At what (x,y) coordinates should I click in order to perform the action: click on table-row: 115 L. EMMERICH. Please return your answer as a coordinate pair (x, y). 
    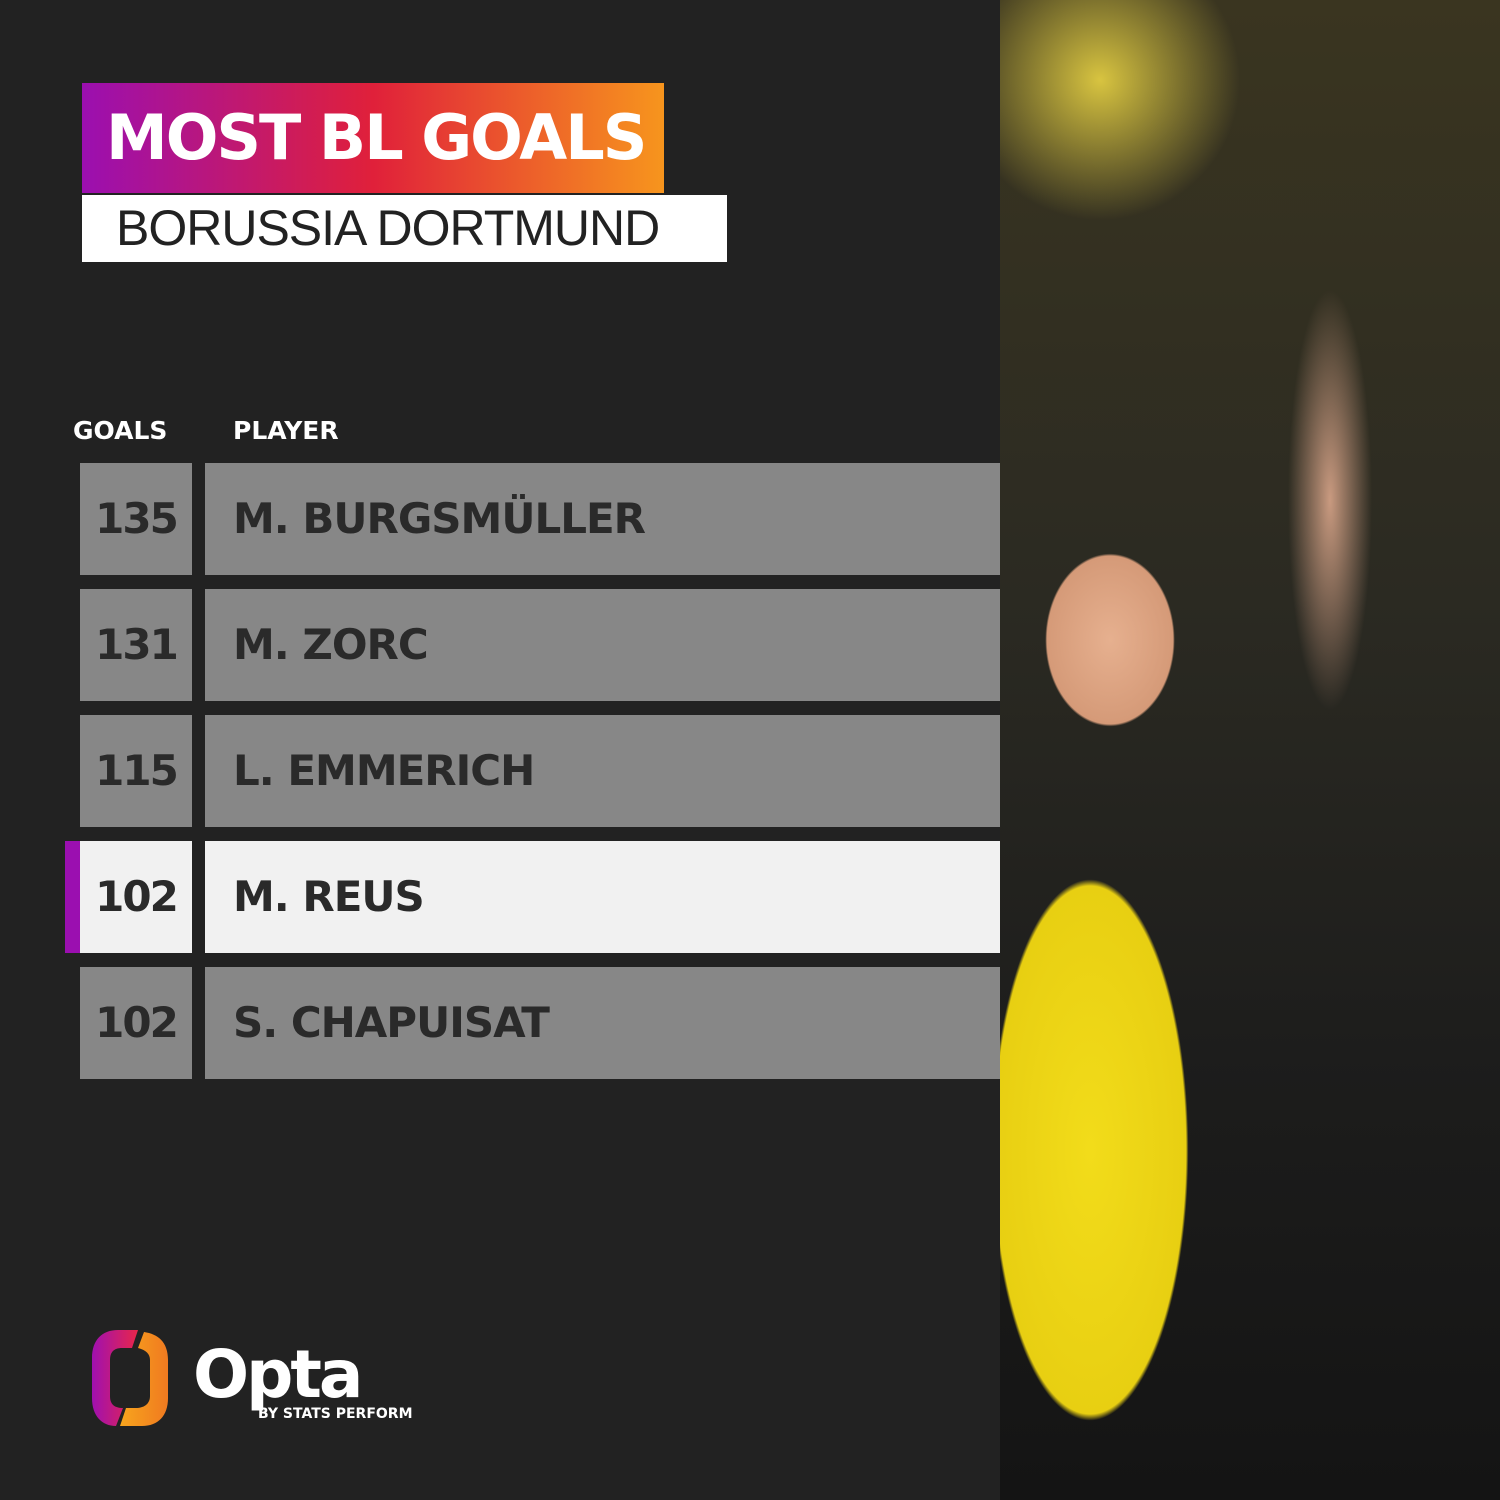
    Looking at the image, I should click on (540, 771).